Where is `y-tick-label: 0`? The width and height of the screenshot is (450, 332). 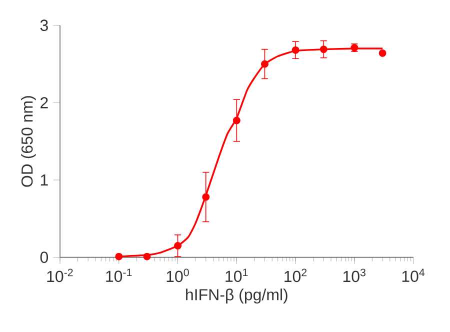 y-tick-label: 0 is located at coordinates (44, 257).